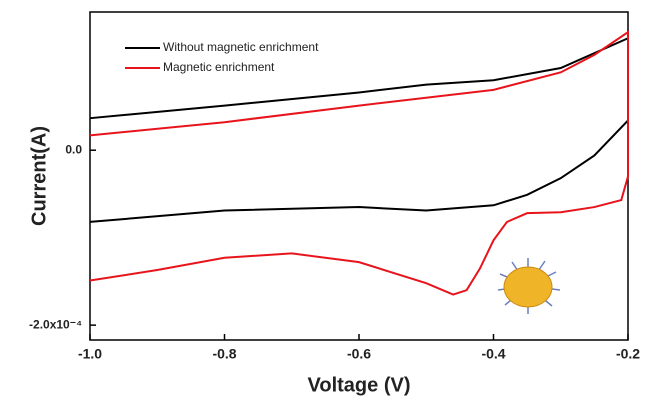  Describe the element at coordinates (493, 354) in the screenshot. I see `x-tick-label: -0.4` at that location.